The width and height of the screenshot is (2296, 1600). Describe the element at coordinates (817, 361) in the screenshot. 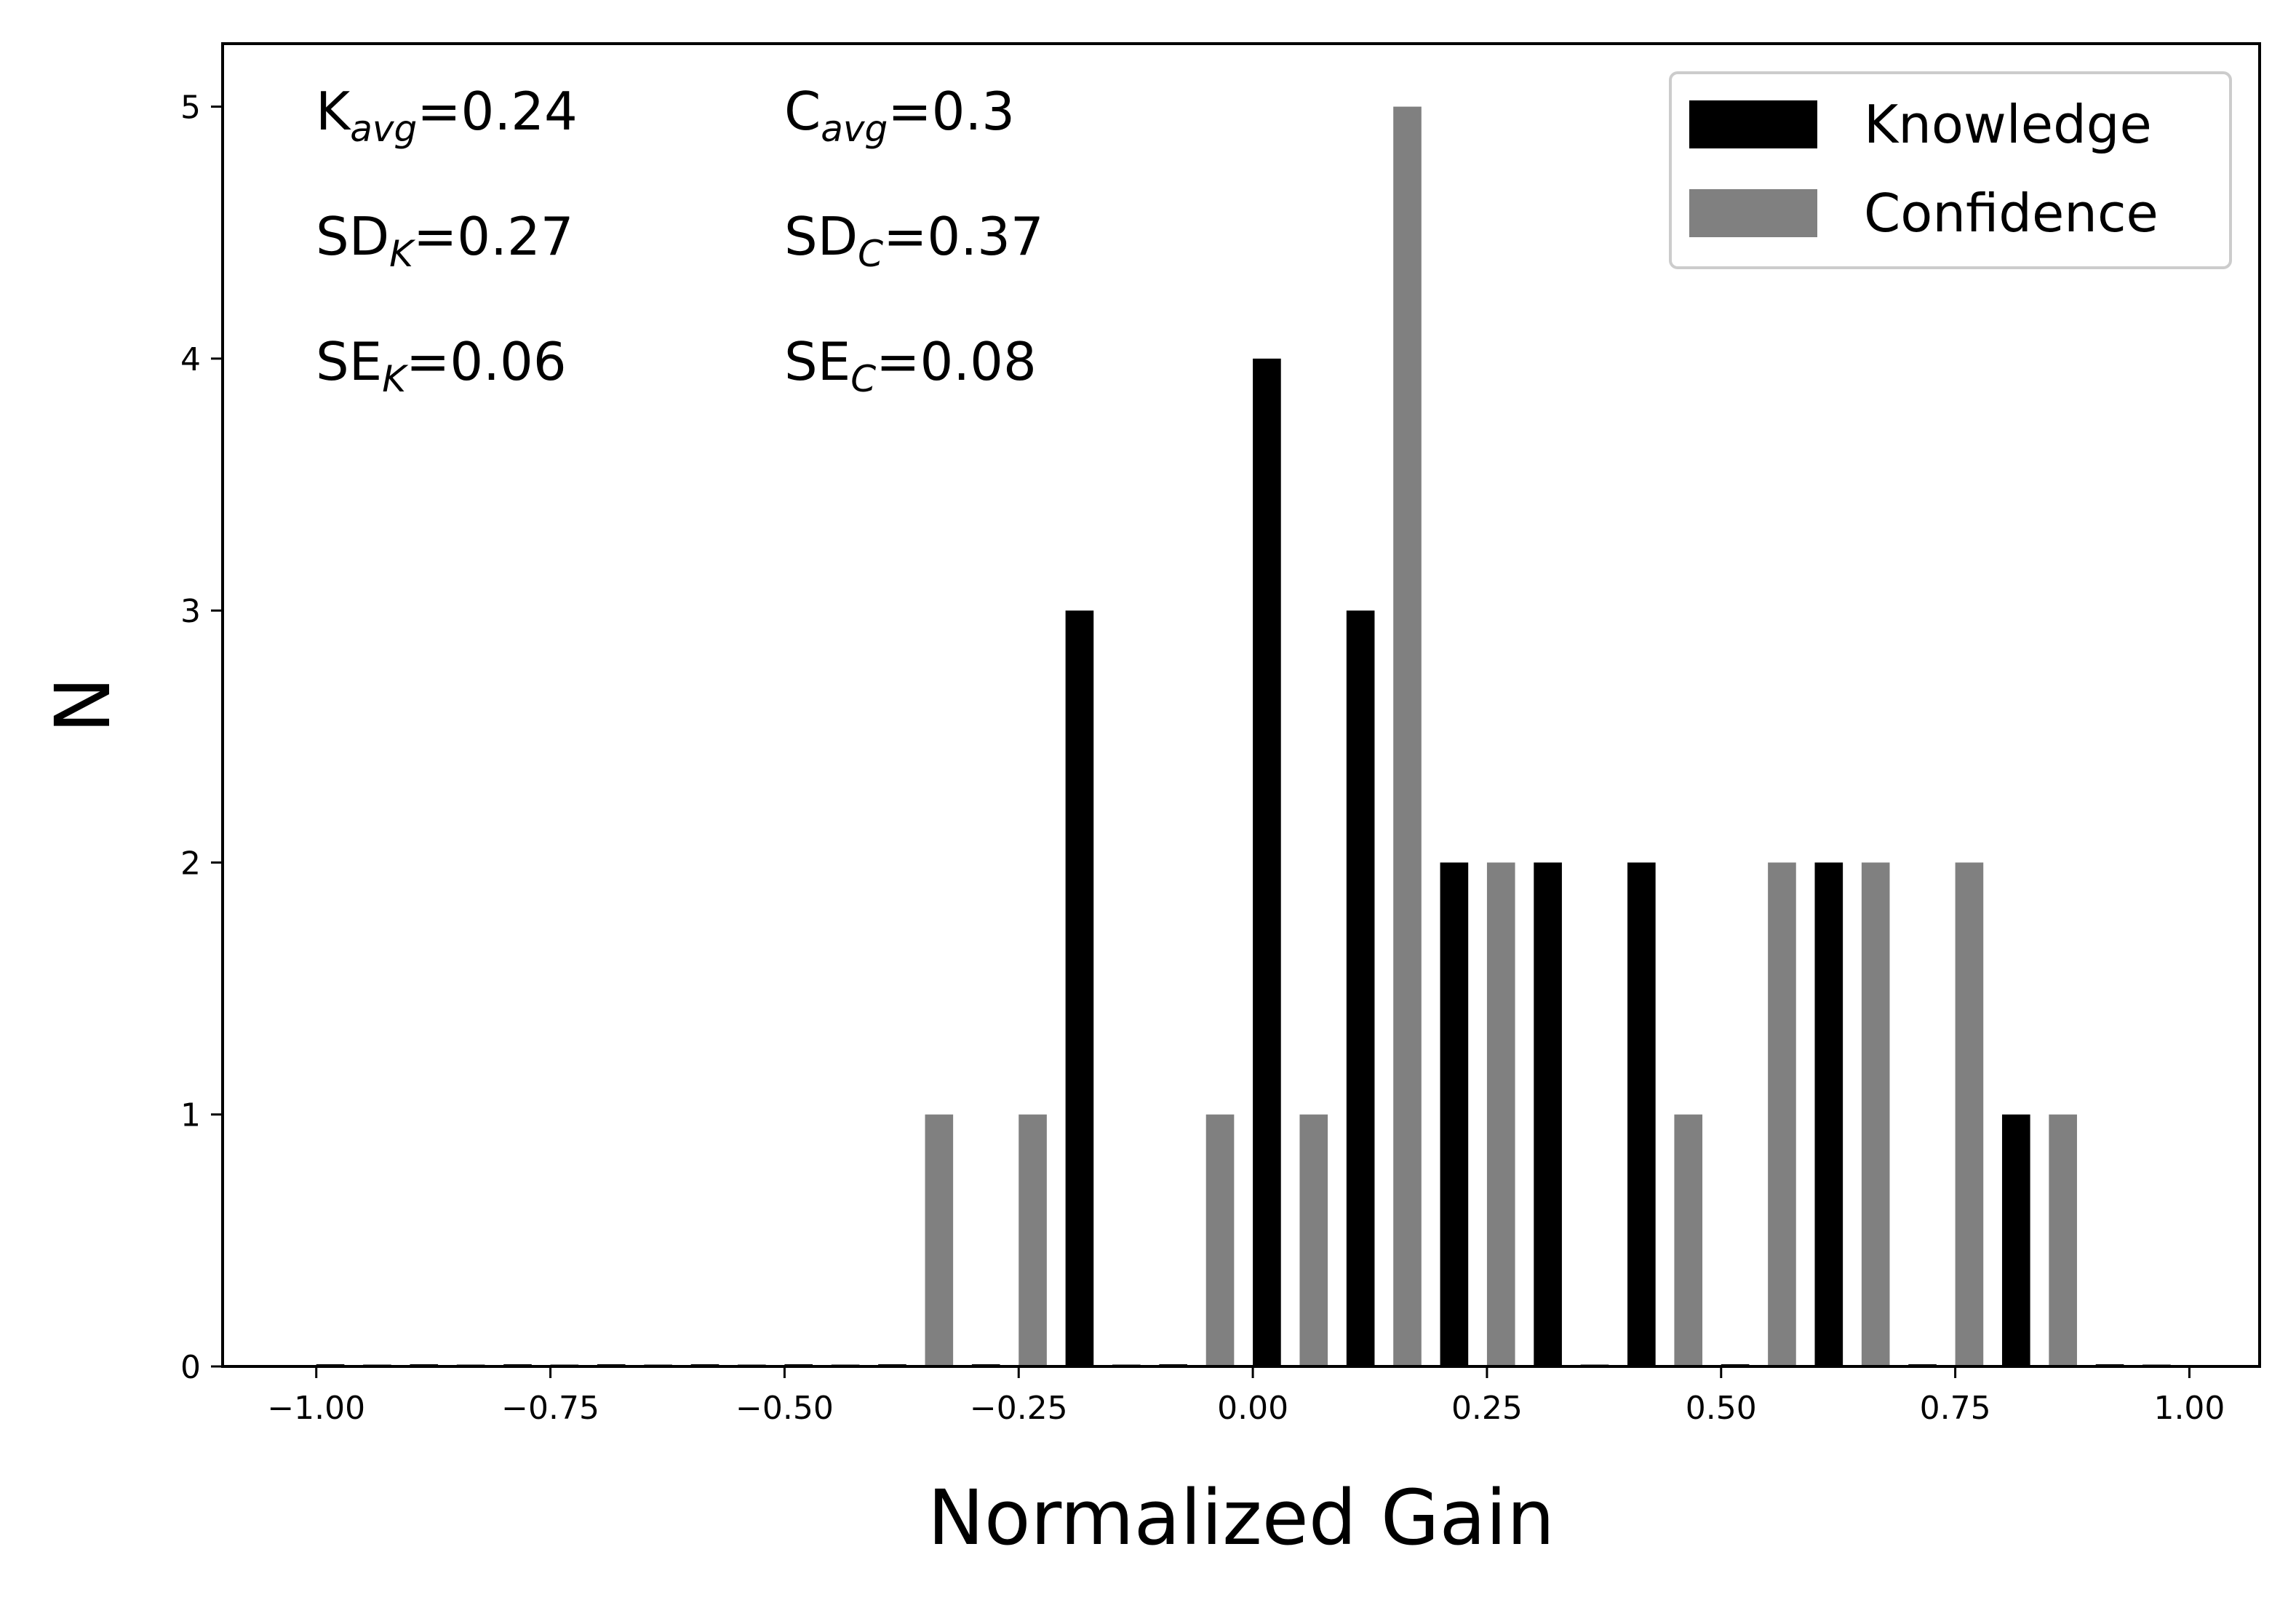

I see `annotation-se-c-base: SE` at that location.